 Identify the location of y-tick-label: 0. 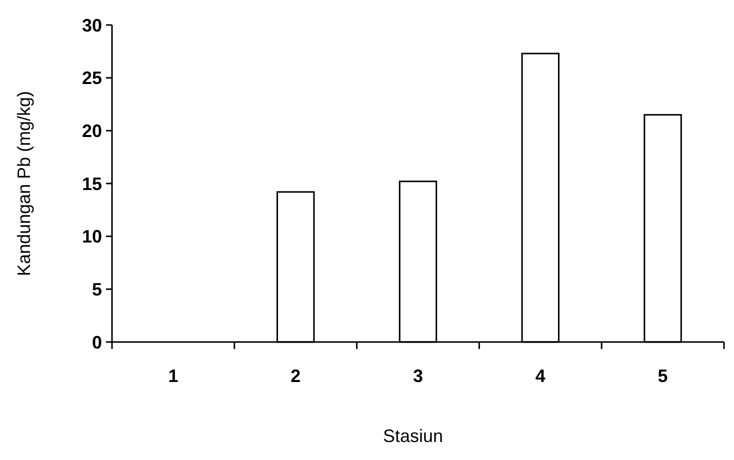
(97, 342).